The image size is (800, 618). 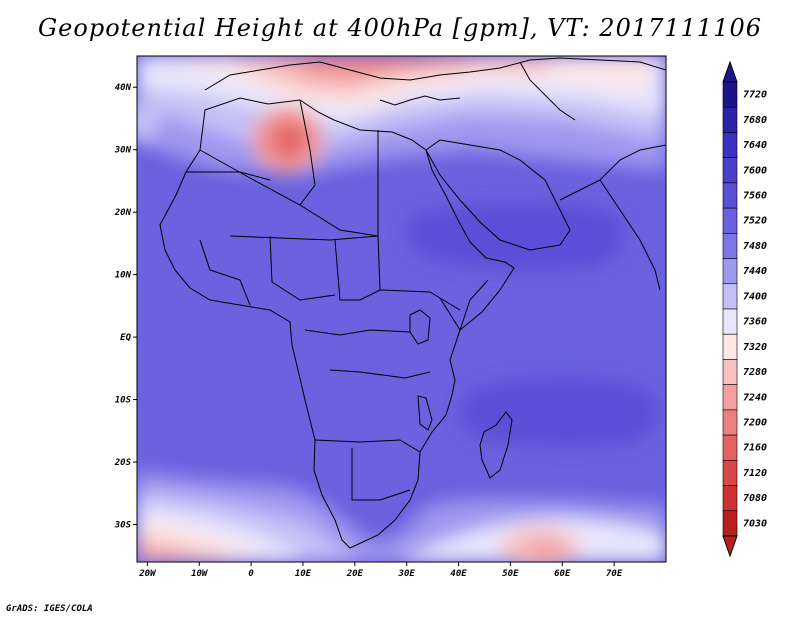 I want to click on credit-label: GrADS: IGES/COLA, so click(x=49, y=609).